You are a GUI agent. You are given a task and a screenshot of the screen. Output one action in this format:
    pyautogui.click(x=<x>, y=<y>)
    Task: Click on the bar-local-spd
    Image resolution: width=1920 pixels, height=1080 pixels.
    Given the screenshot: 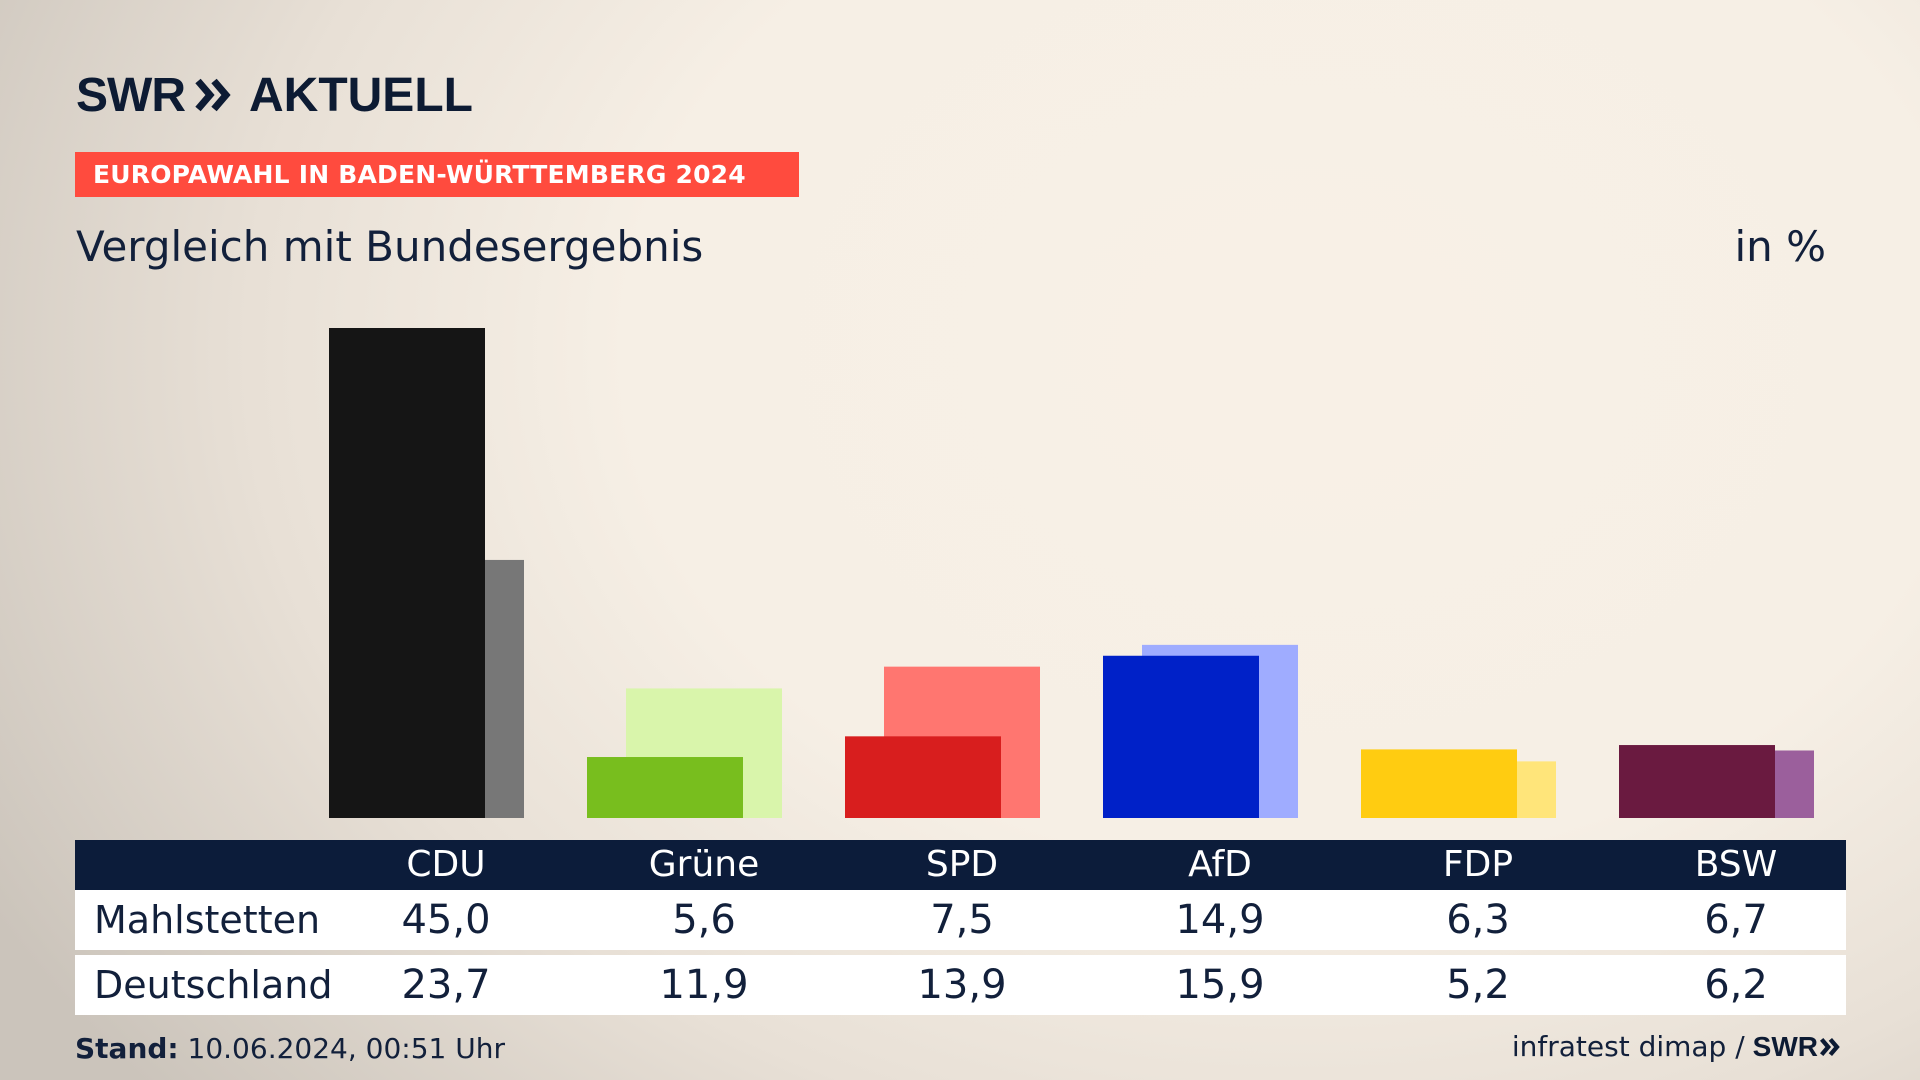 What is the action you would take?
    pyautogui.click(x=923, y=777)
    